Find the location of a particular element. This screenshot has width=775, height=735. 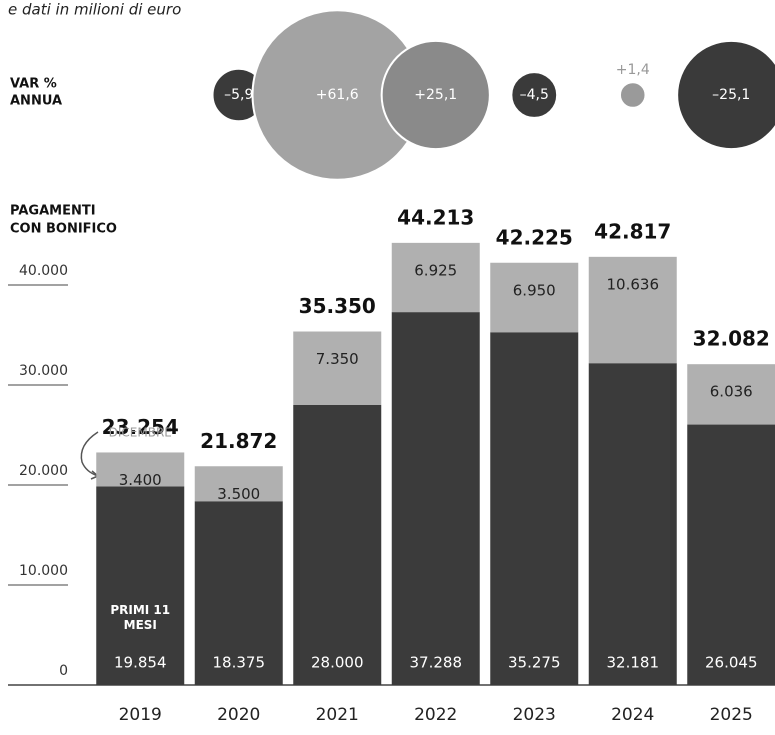

value-label: 19.854 is located at coordinates (140, 663).